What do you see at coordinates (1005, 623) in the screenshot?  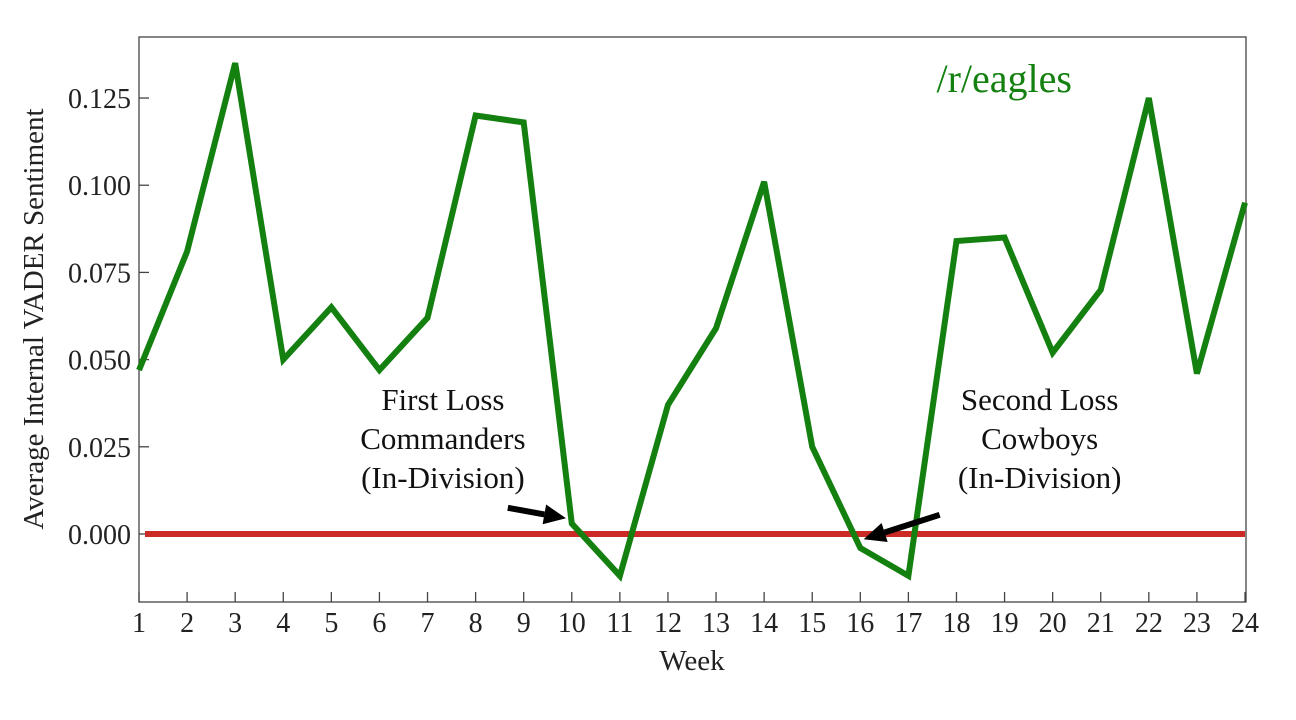 I see `x-tick-label: 19` at bounding box center [1005, 623].